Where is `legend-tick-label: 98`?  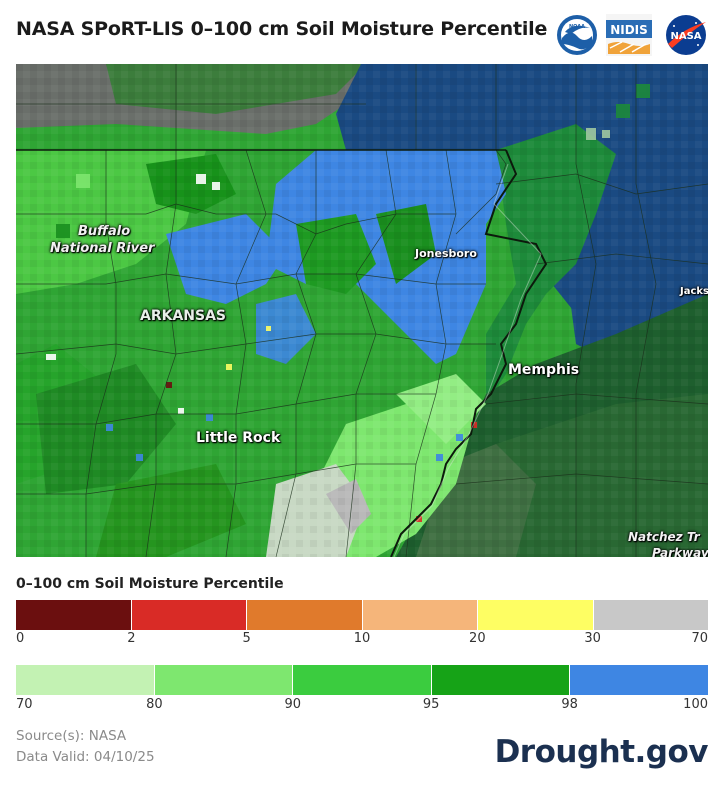 legend-tick-label: 98 is located at coordinates (569, 704).